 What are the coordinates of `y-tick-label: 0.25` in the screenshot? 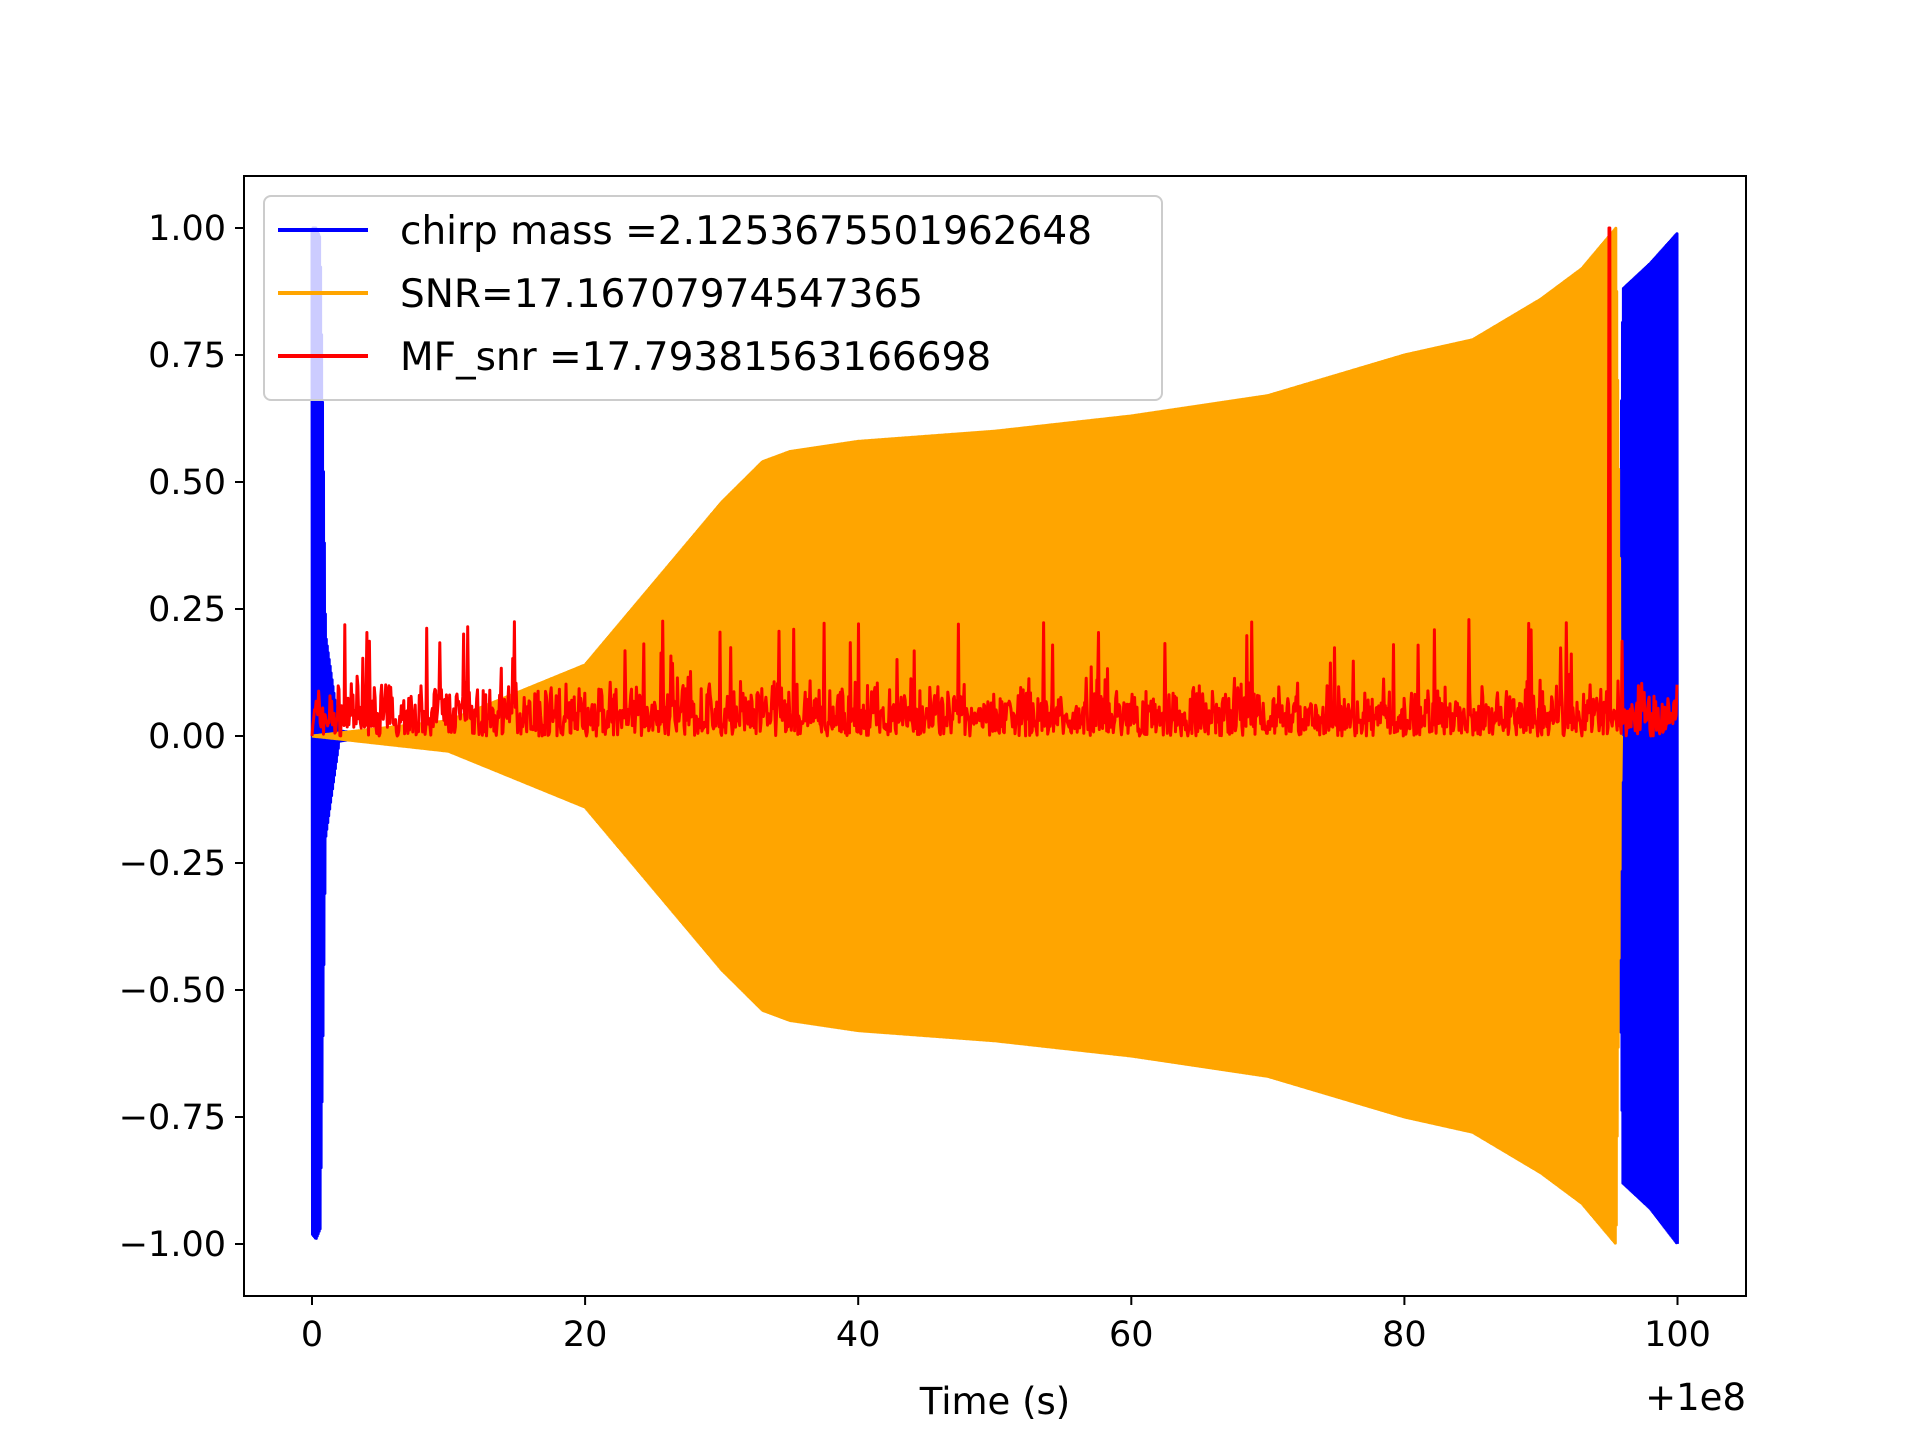 It's located at (187, 610).